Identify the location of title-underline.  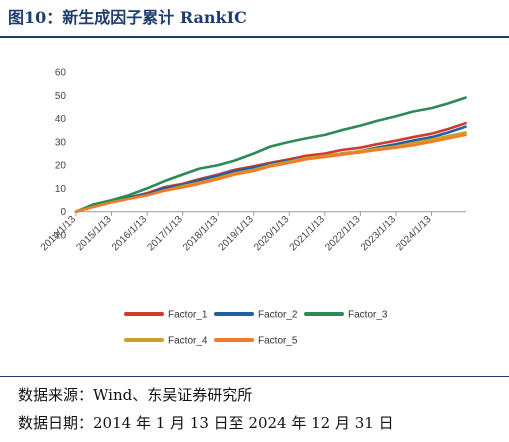
(254, 37).